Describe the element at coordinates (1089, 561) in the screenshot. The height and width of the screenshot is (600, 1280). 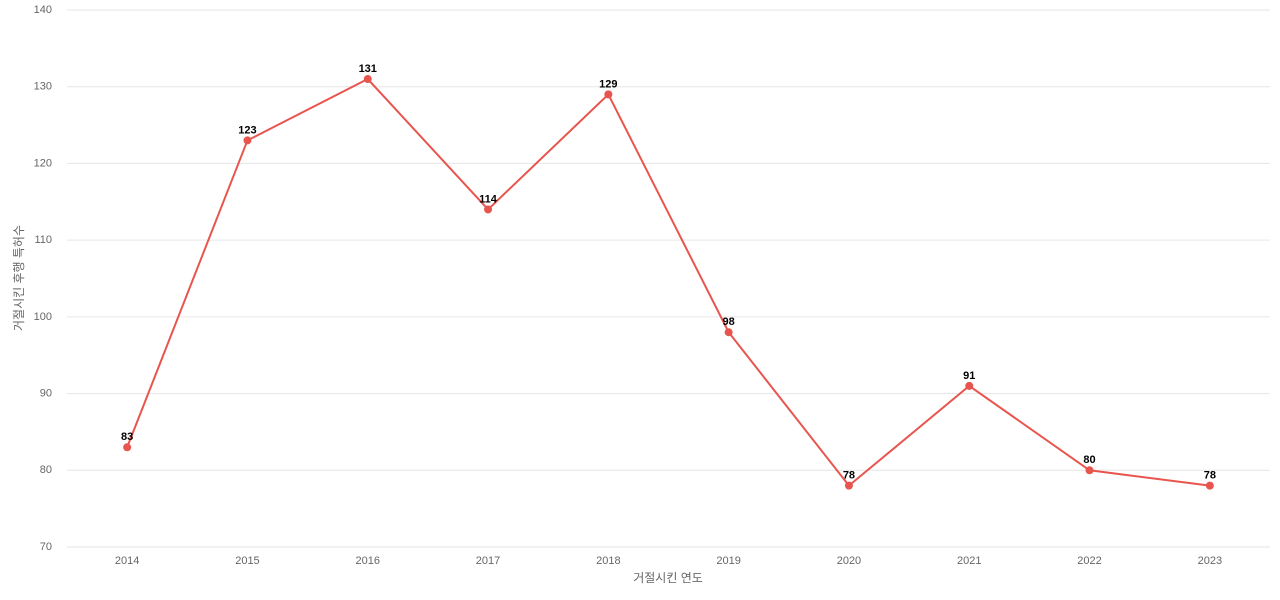
I see `x-tick-label: 2022` at that location.